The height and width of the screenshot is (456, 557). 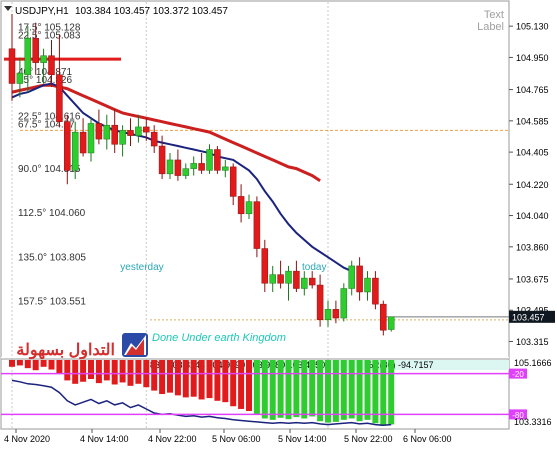 I want to click on fib-level-label: 67.5° 104.57, so click(x=46, y=124).